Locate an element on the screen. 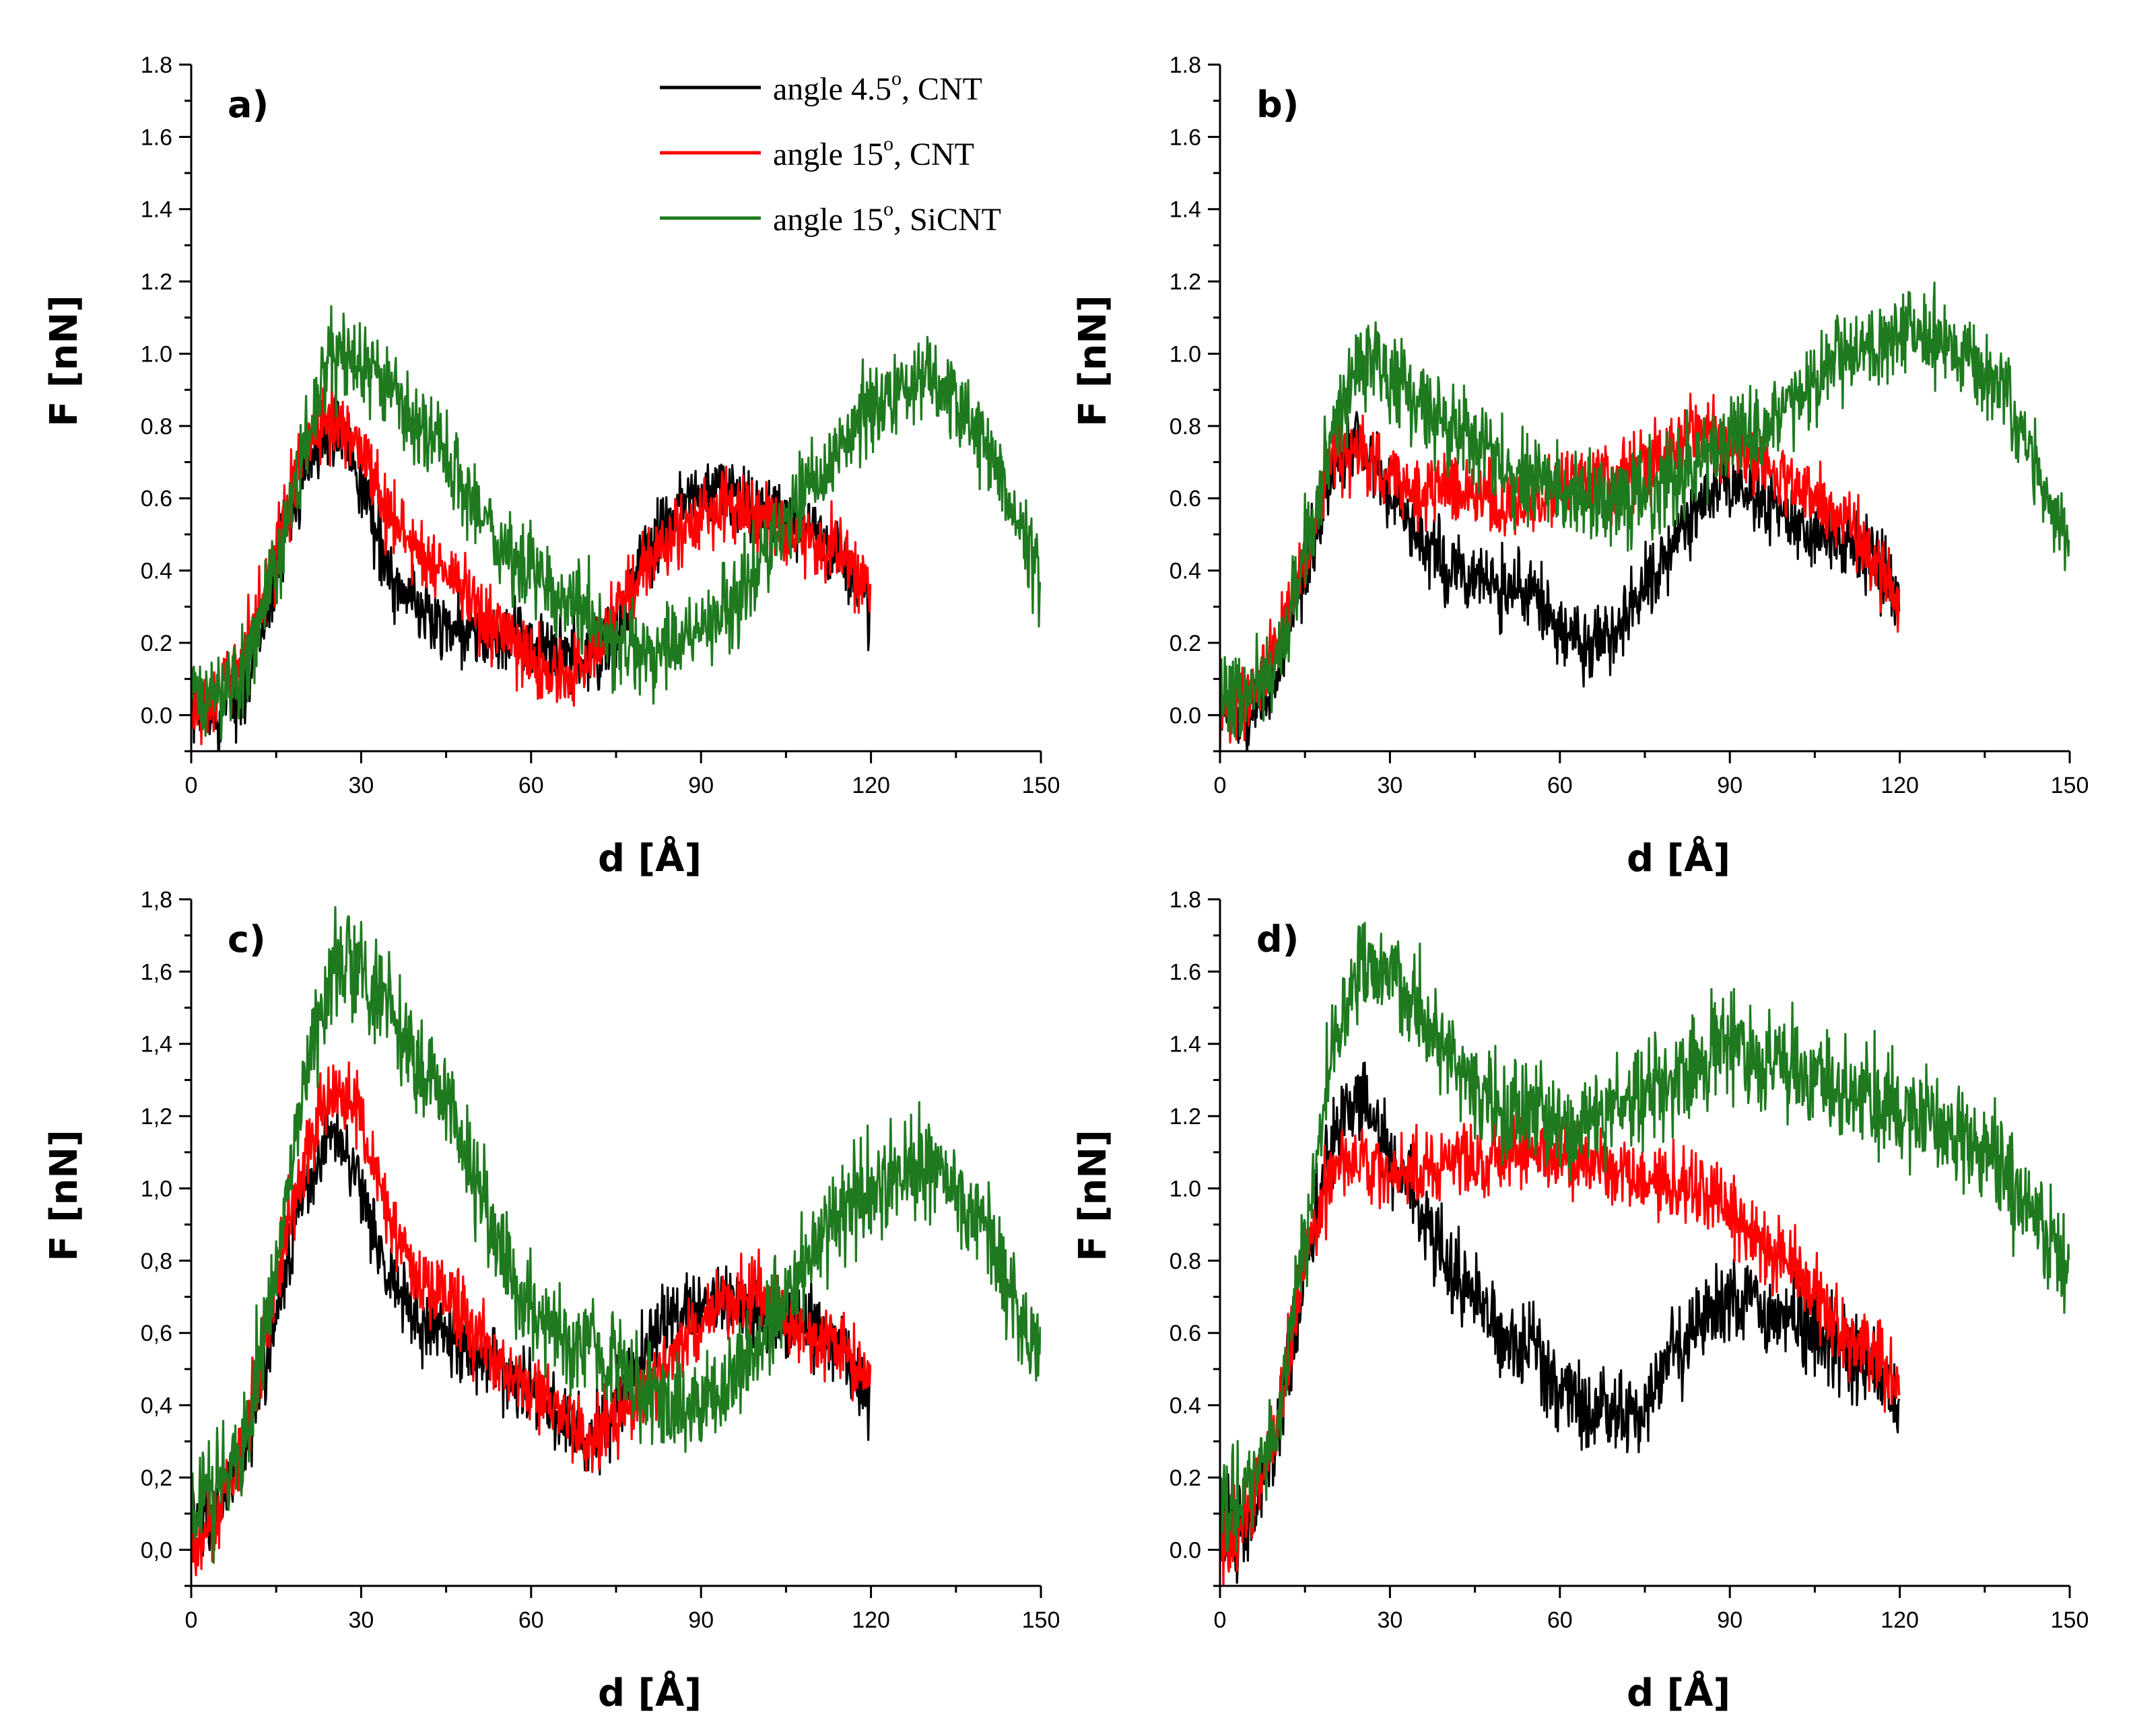 Image resolution: width=2133 pixels, height=1736 pixels. y-tick-label: 0,0 is located at coordinates (156, 1550).